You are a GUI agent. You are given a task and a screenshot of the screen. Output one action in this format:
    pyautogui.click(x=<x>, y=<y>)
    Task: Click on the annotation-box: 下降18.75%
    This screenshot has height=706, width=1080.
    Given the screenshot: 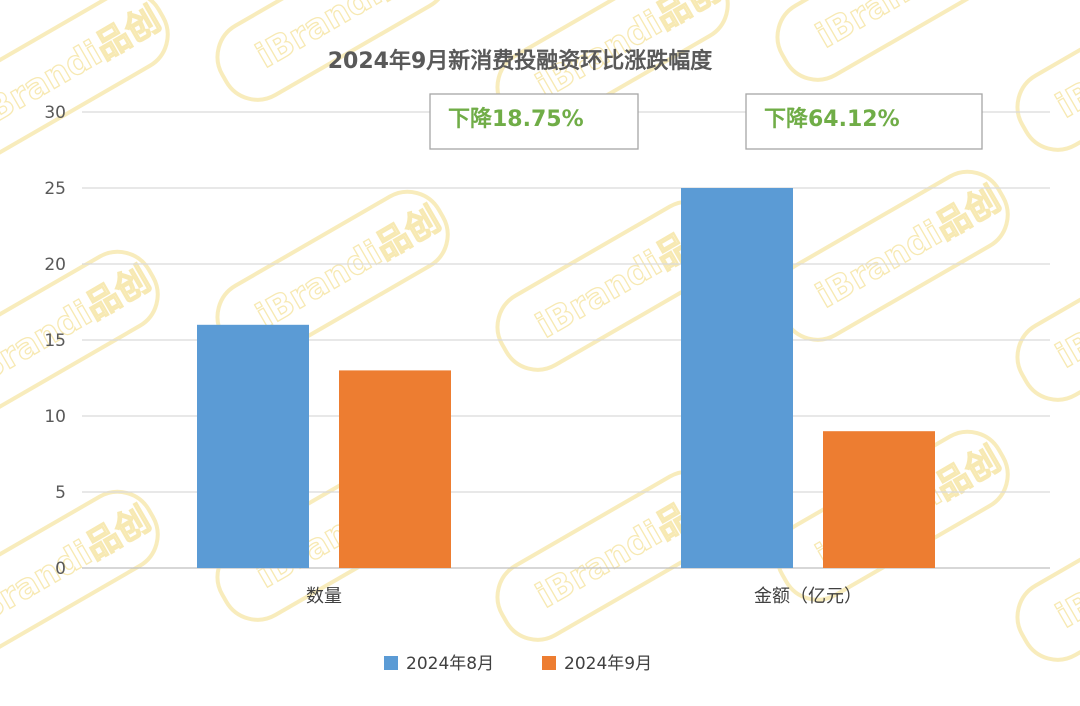 What is the action you would take?
    pyautogui.click(x=534, y=121)
    